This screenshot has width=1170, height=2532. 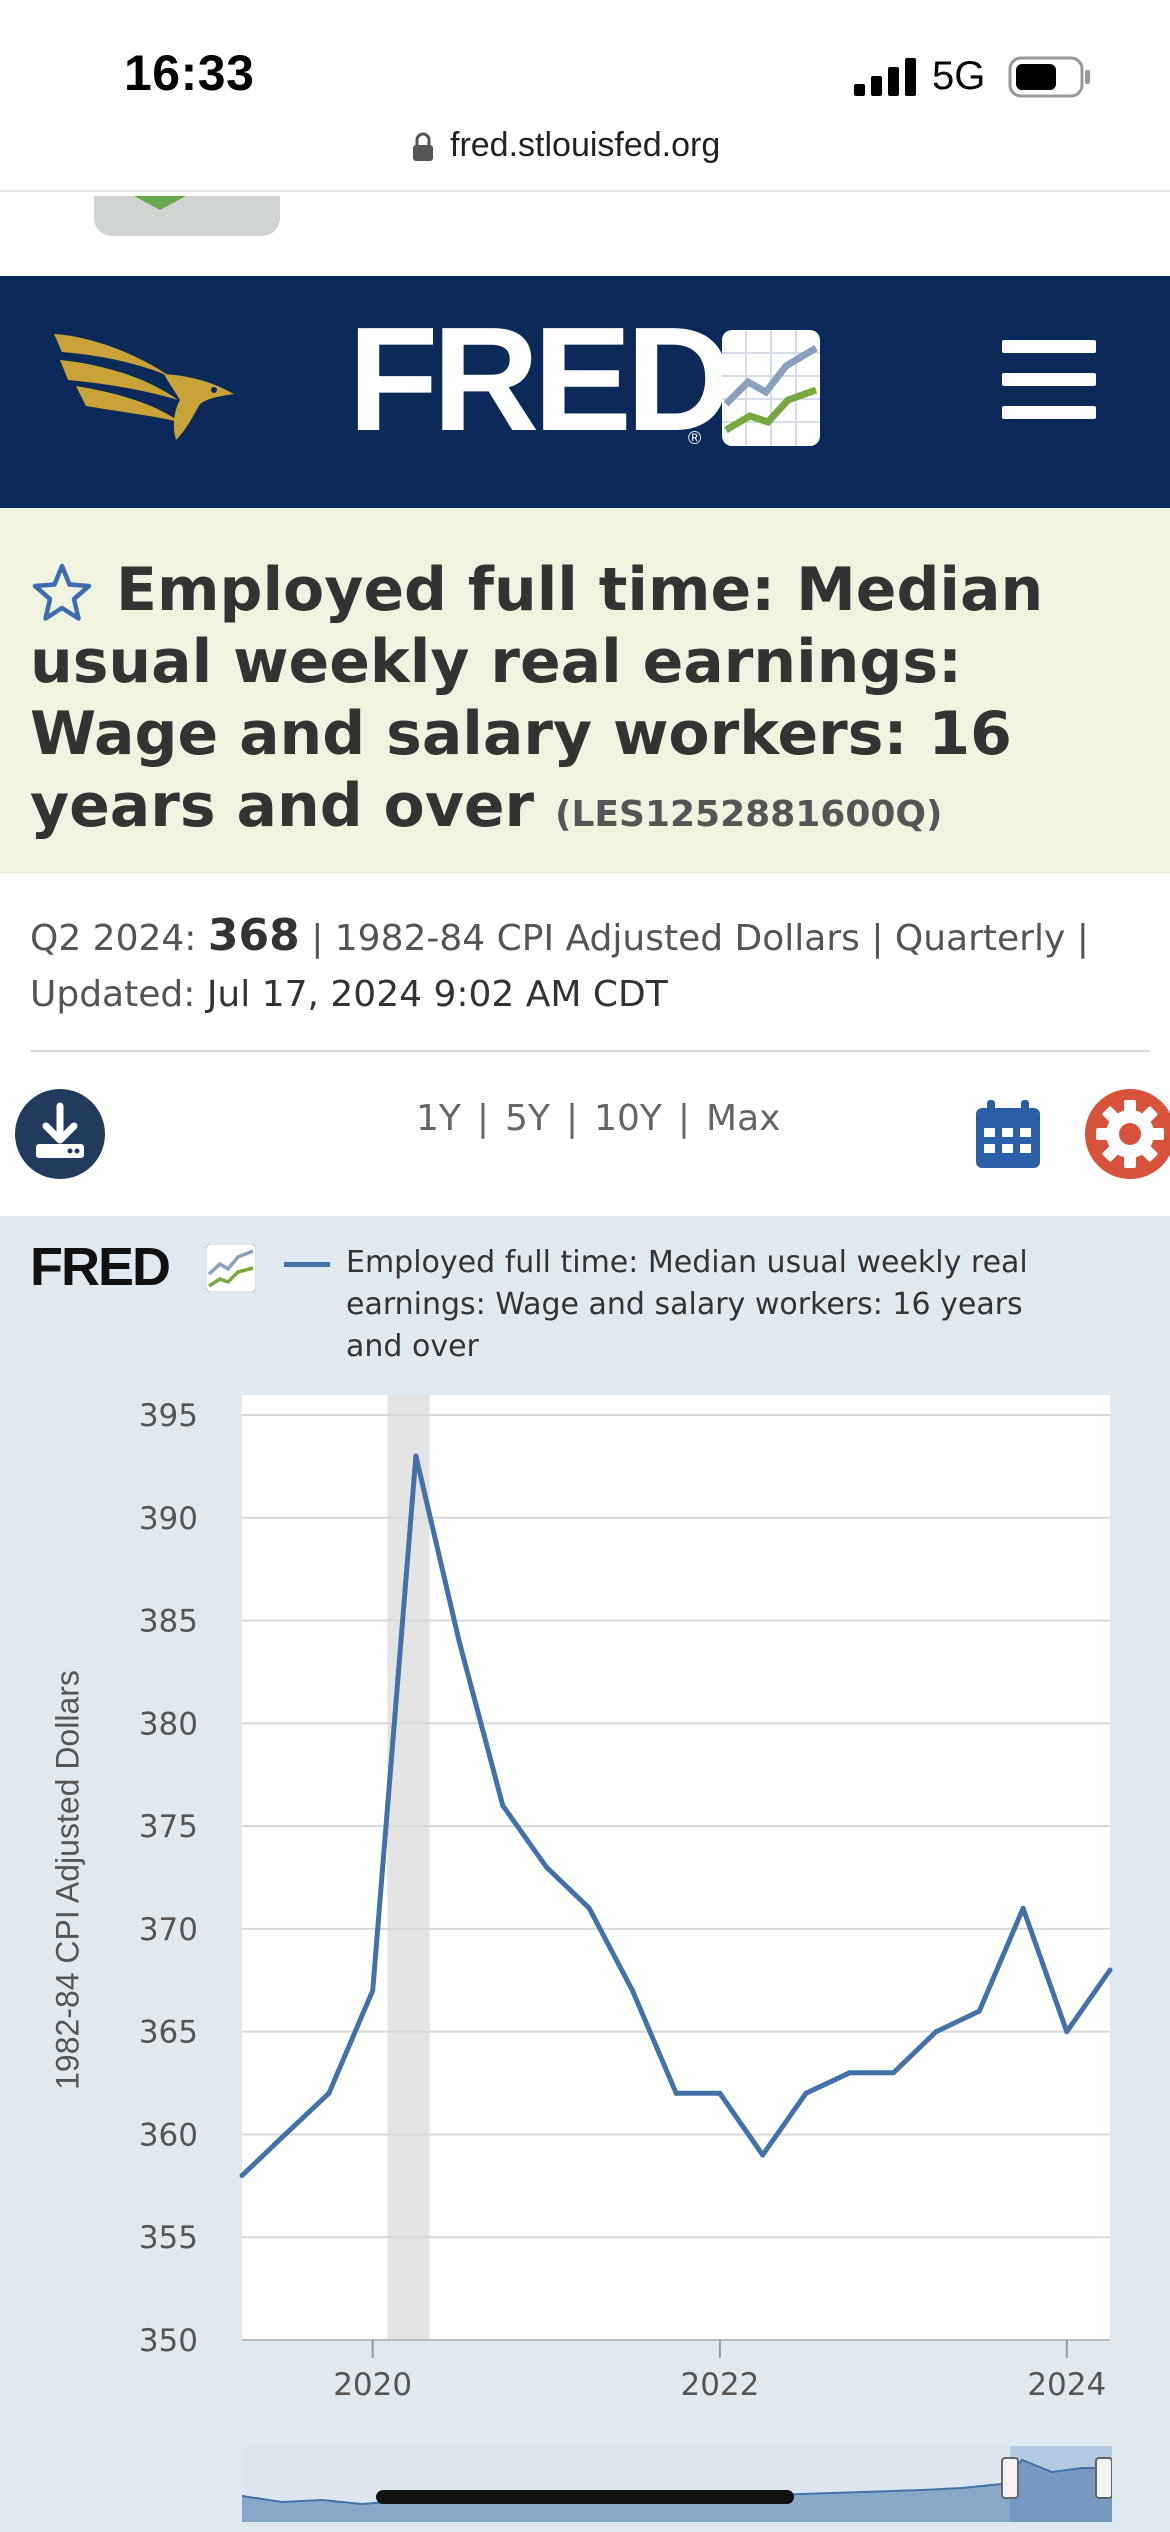 I want to click on y-tick-label: 375, so click(x=168, y=1827).